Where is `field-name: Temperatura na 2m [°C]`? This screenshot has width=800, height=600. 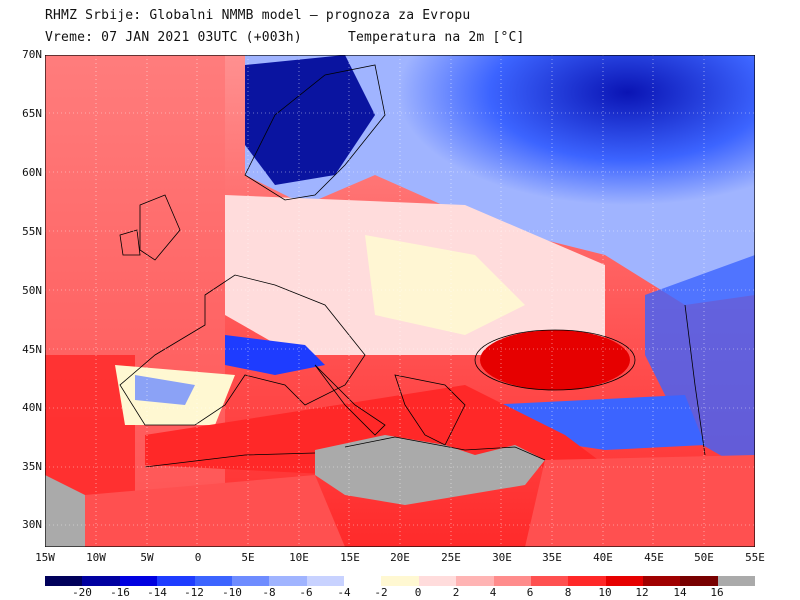
field-name: Temperatura na 2m [°C] is located at coordinates (436, 37).